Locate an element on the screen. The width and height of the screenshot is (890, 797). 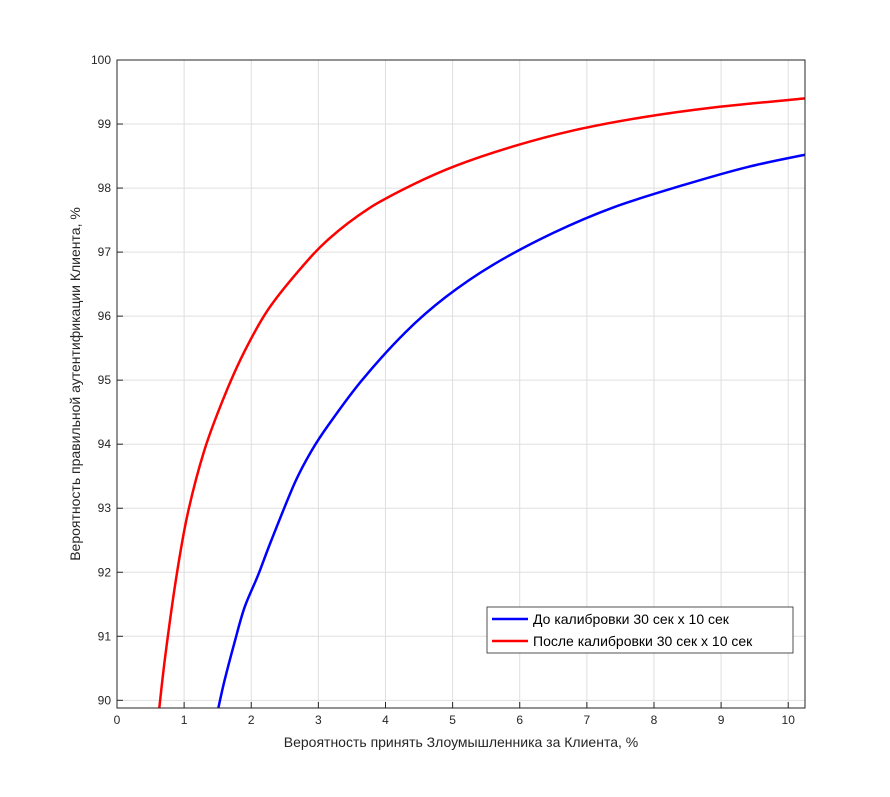
y-ticks: 90 91 92 93 94 95 96 97 98 99 100 is located at coordinates (107, 380).